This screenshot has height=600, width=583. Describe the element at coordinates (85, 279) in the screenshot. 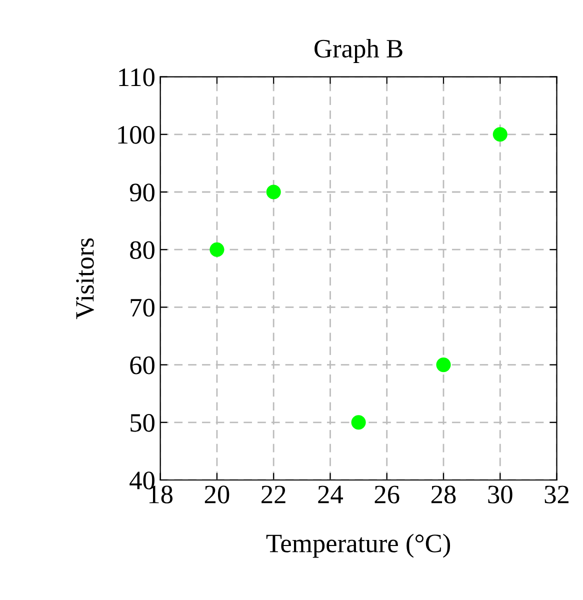

I see `y-axis-title: Visitors` at that location.